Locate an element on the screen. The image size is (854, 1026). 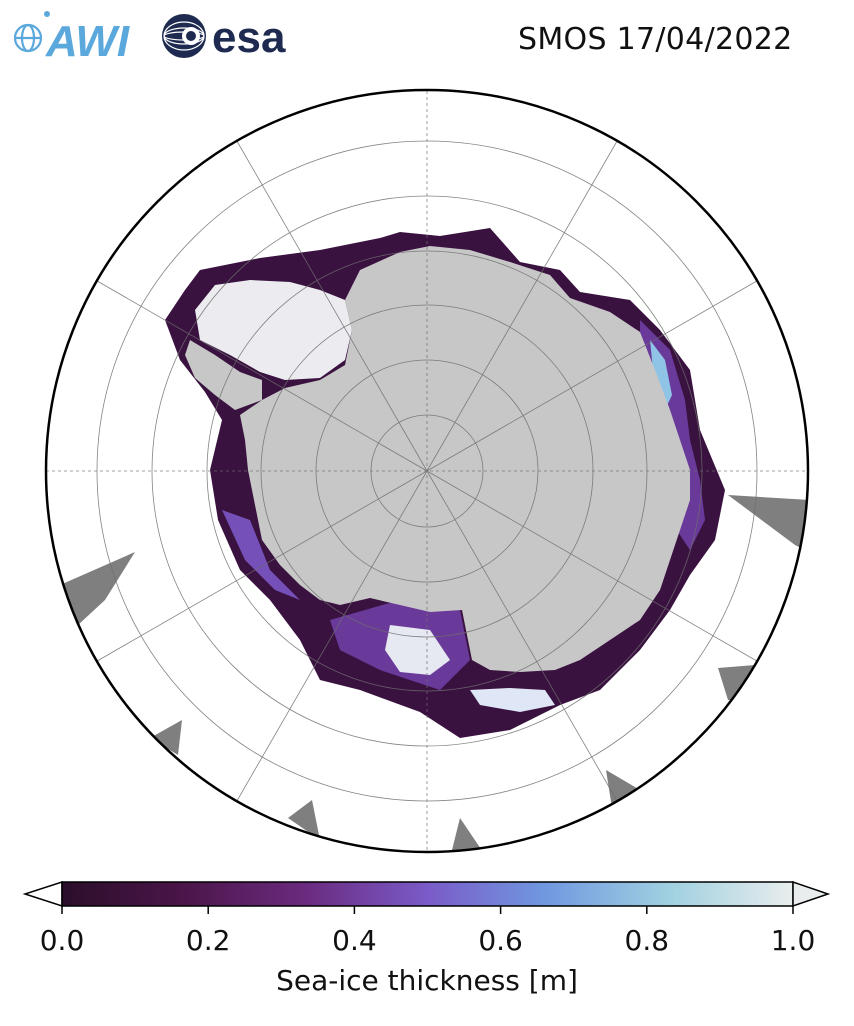
sea-ice-light-blue is located at coordinates (661, 375).